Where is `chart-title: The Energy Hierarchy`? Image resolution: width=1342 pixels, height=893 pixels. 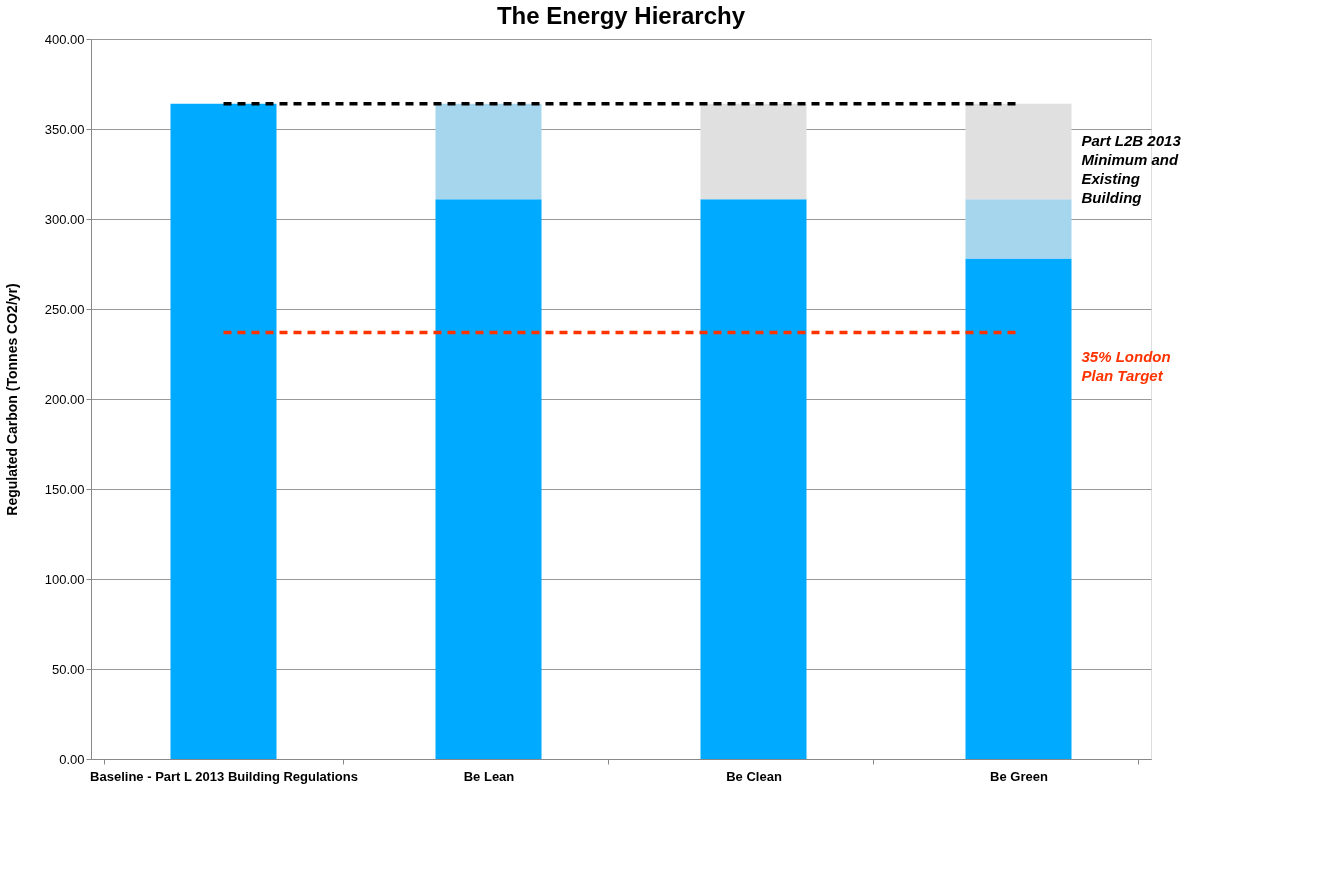 chart-title: The Energy Hierarchy is located at coordinates (621, 15).